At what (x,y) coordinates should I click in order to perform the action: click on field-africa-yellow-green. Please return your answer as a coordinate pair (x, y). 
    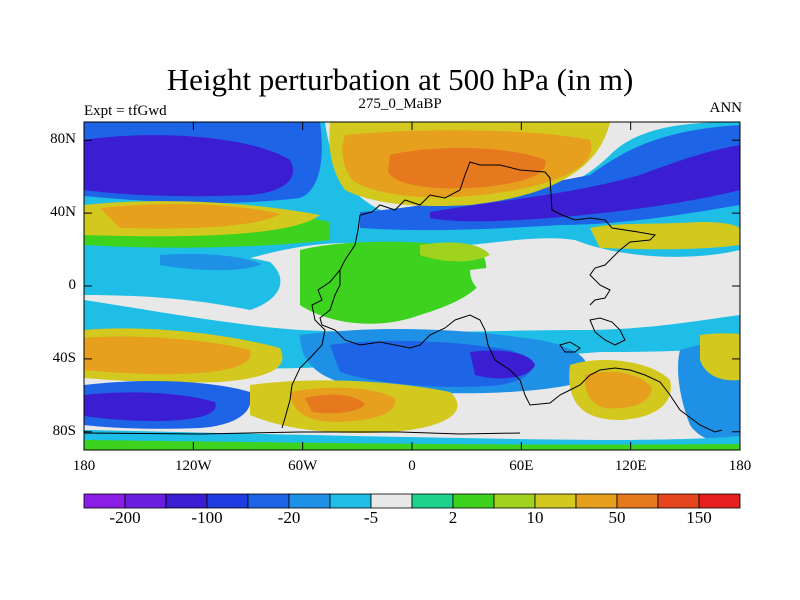
    Looking at the image, I should click on (455, 252).